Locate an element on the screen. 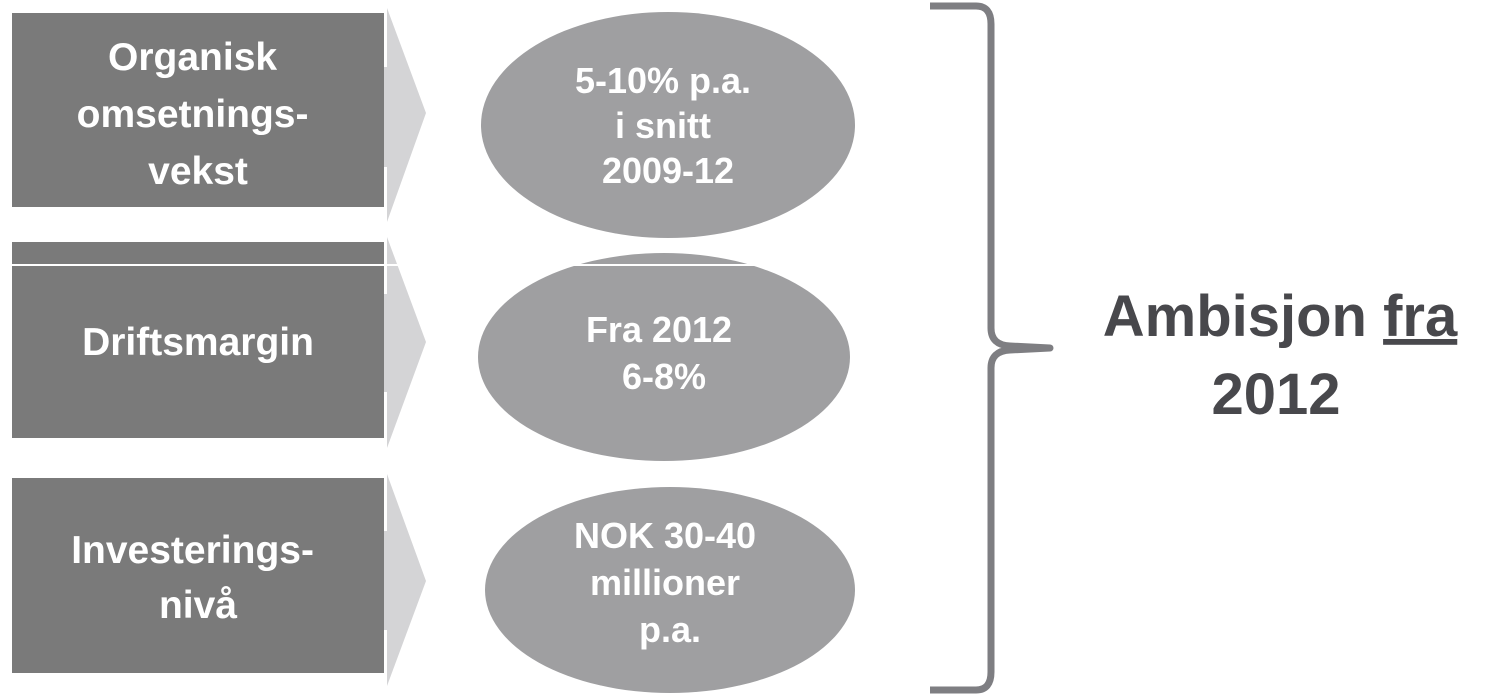 This screenshot has width=1490, height=699. row-1-label-line-3: vekst is located at coordinates (198, 171).